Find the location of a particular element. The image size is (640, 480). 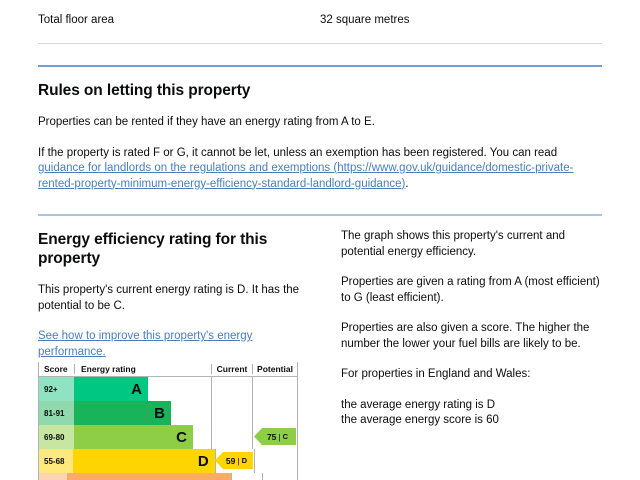

epc-band-bar: B is located at coordinates (122, 413).